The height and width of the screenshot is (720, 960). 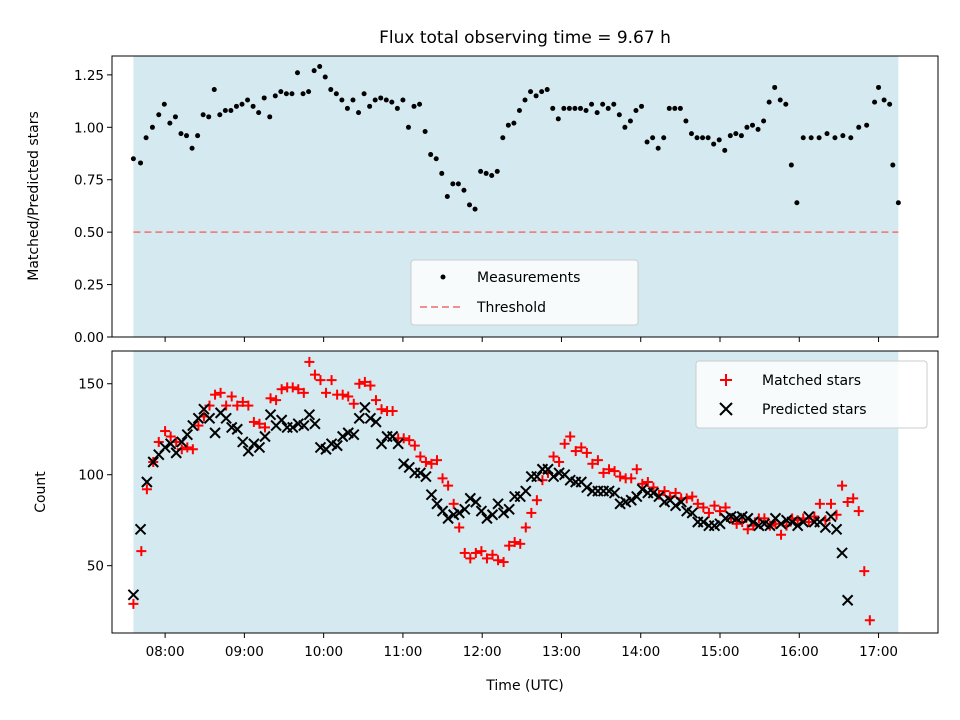 What do you see at coordinates (443, 277) in the screenshot?
I see `legend-measurements-marker` at bounding box center [443, 277].